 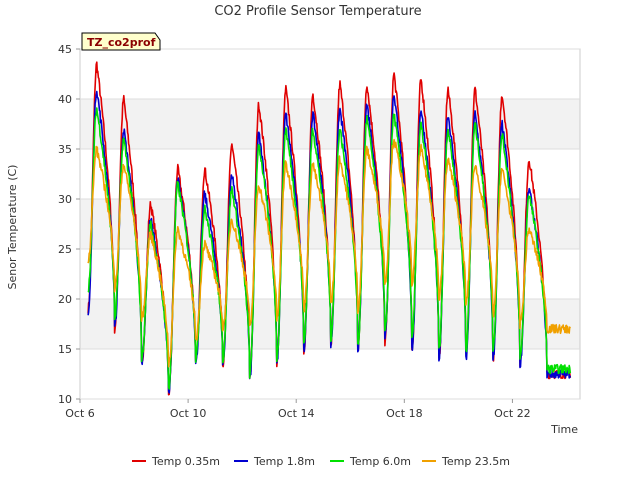 I want to click on legend-label: Temp 23.5m, so click(x=475, y=461).